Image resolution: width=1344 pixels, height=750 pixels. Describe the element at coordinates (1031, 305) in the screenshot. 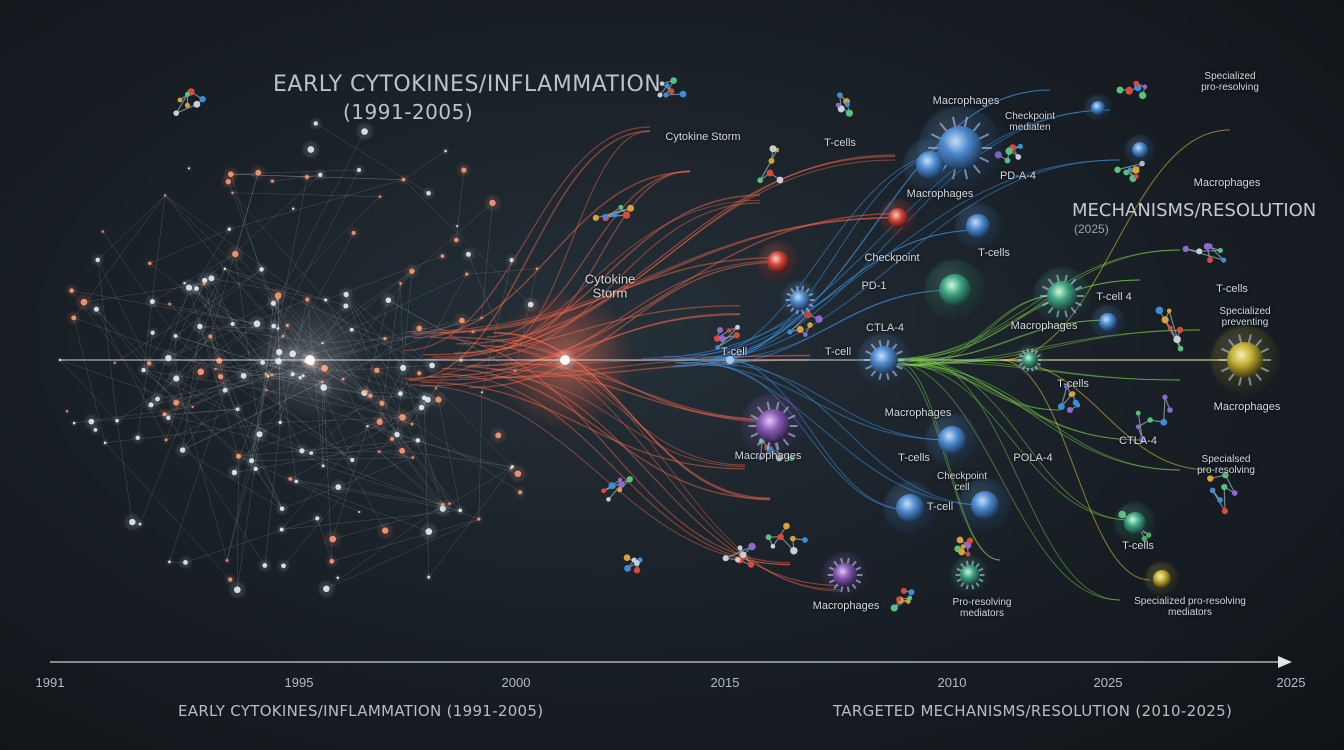

I see `resolution-stream` at that location.